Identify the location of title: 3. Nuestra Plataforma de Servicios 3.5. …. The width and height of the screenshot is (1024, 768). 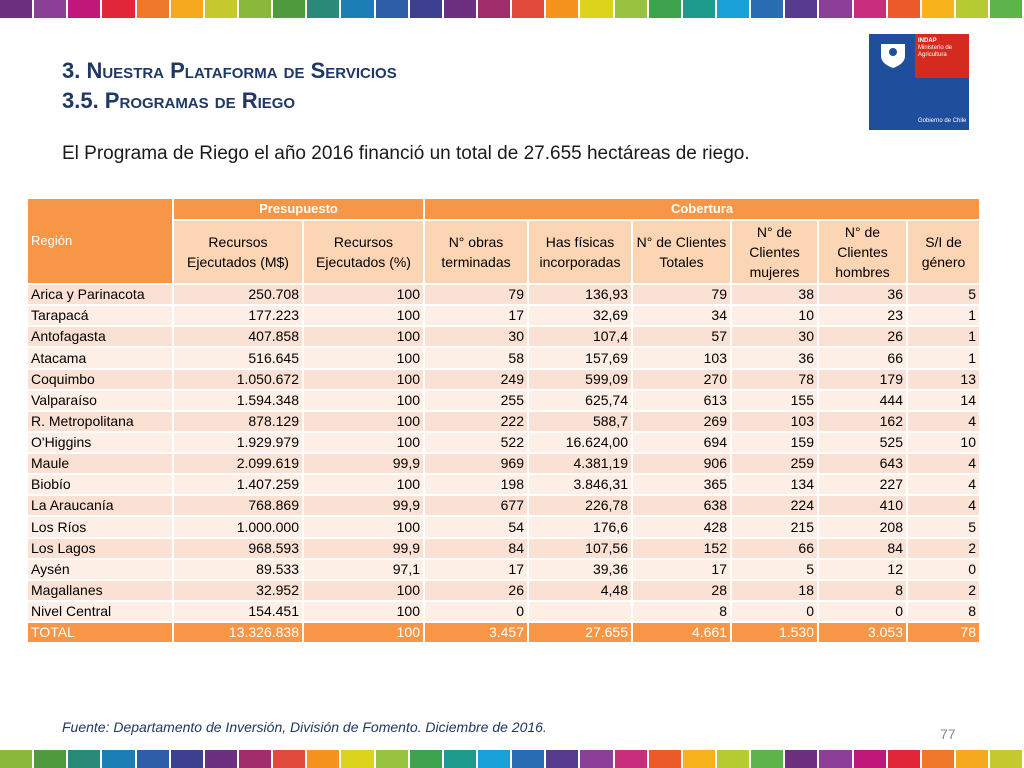
(229, 86).